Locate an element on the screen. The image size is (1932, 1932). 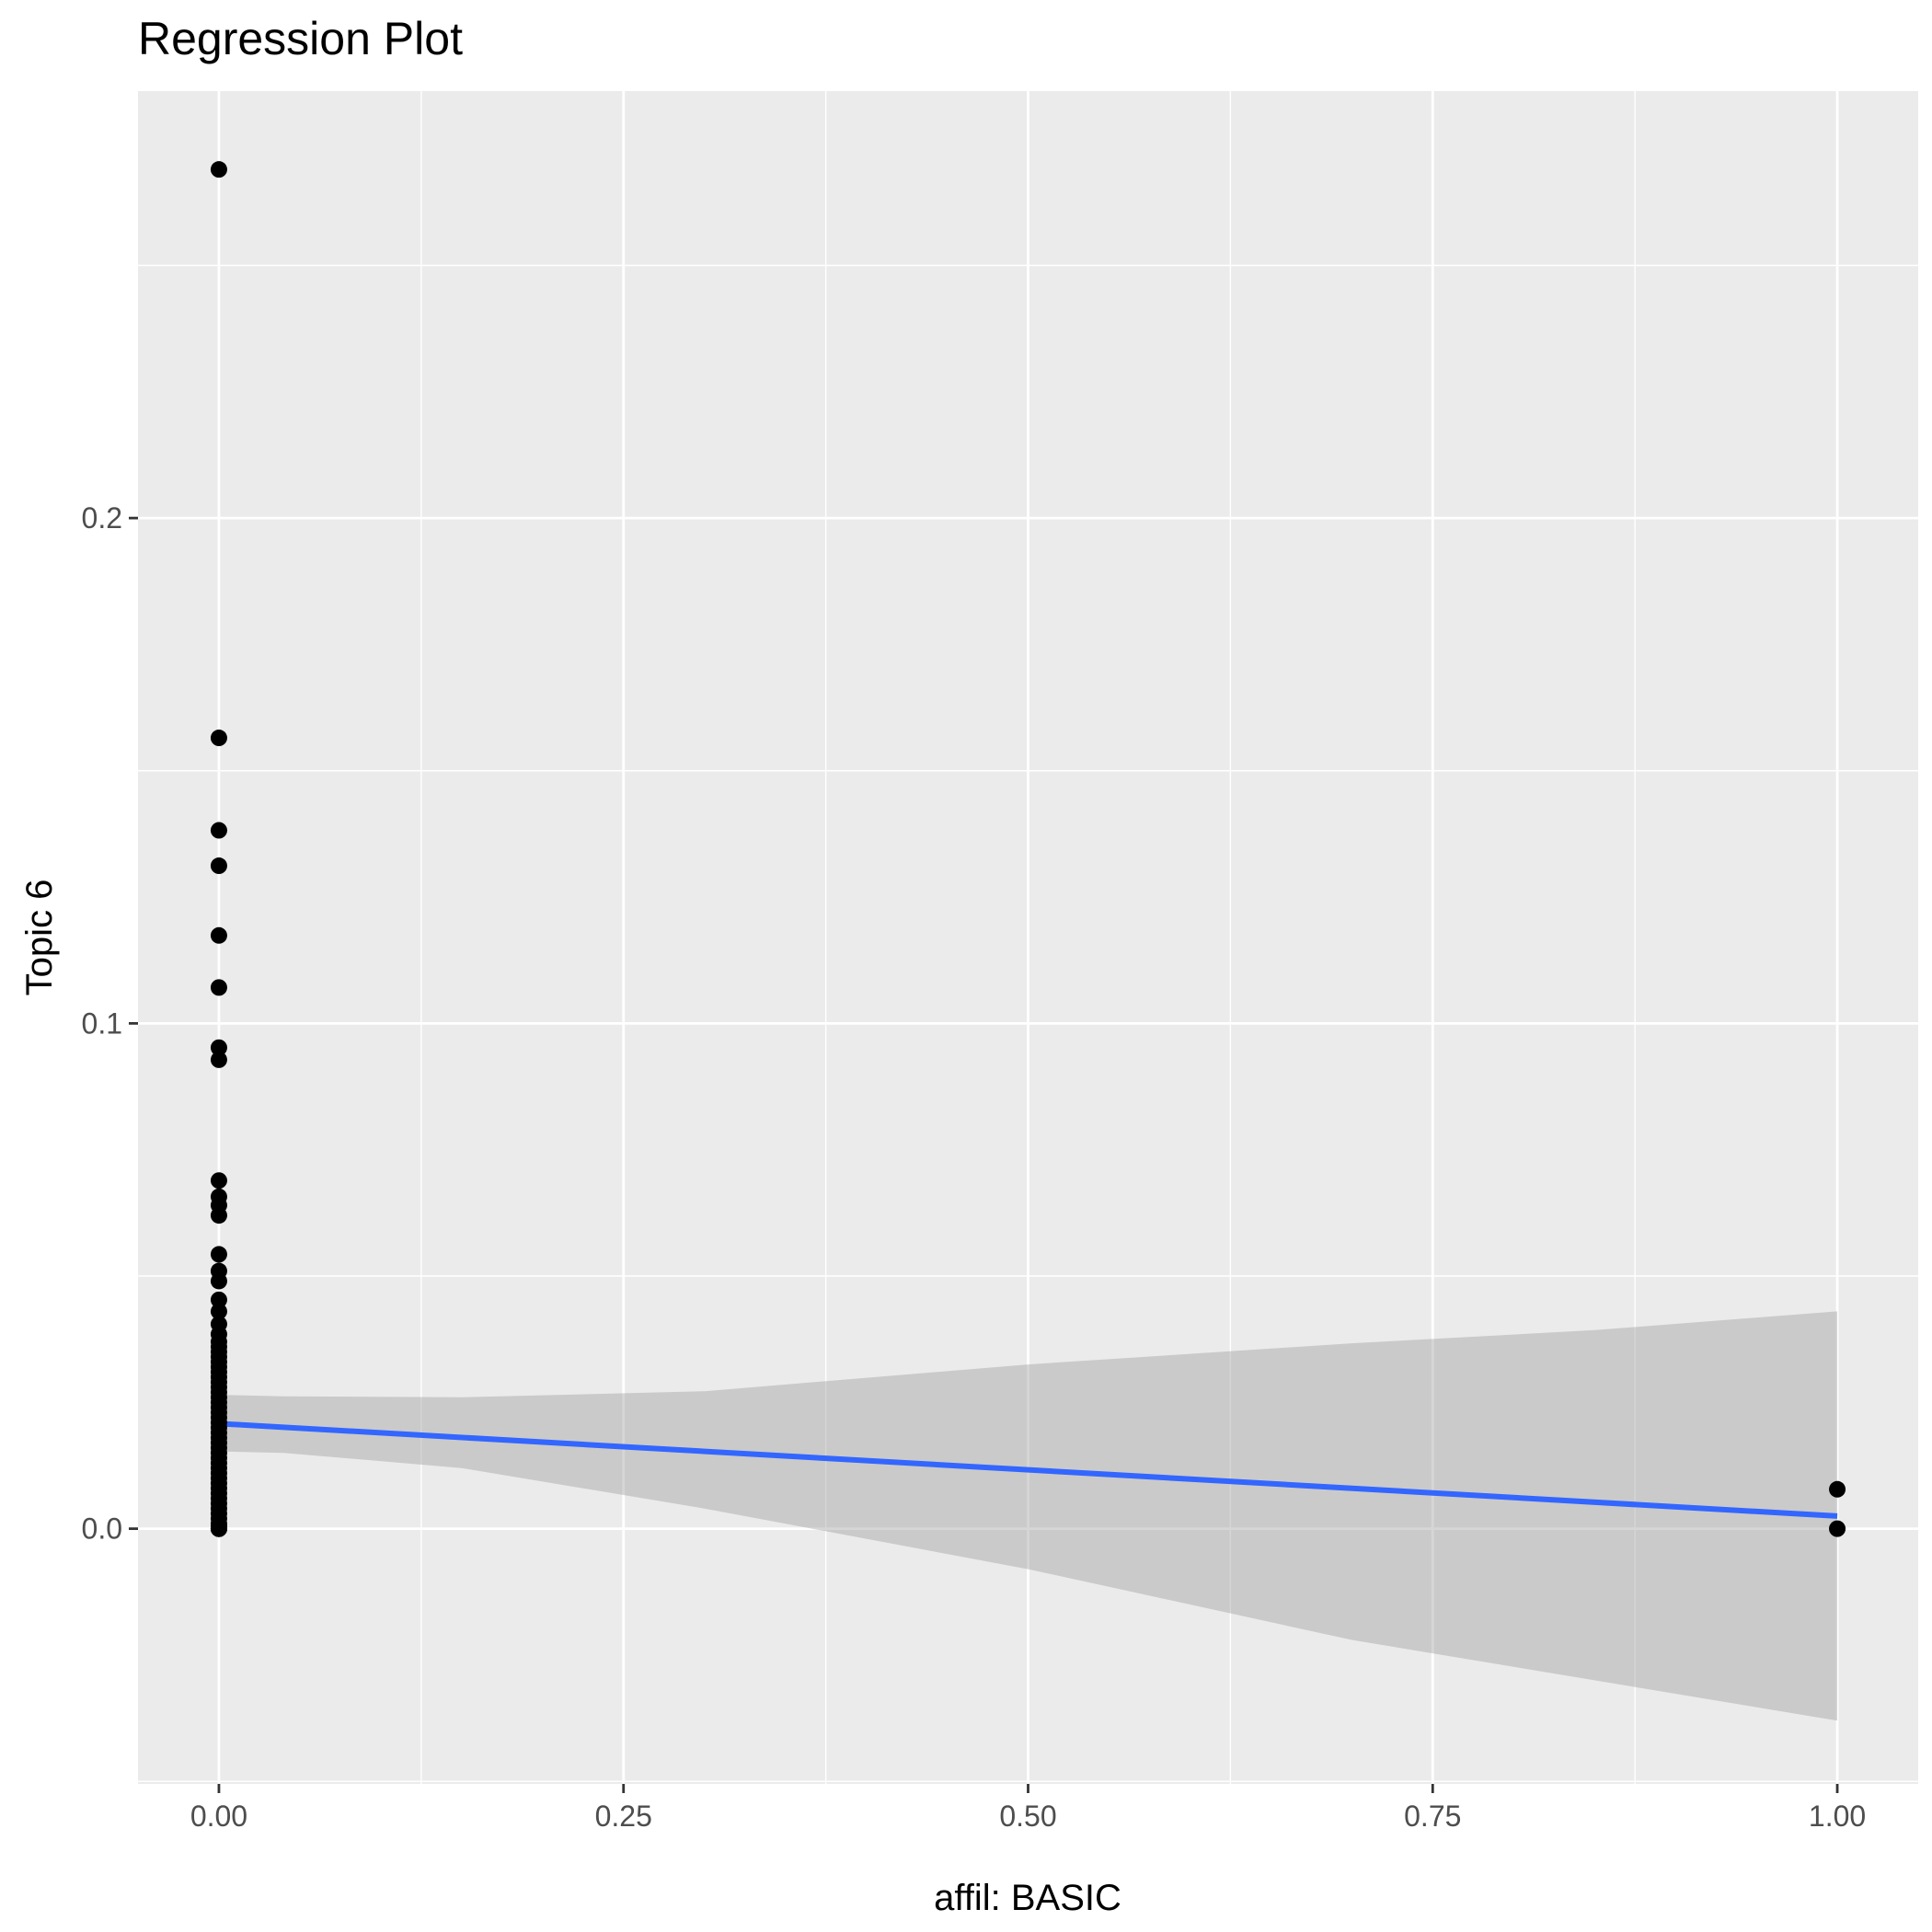
chart-title: Regression Plot is located at coordinates (300, 38).